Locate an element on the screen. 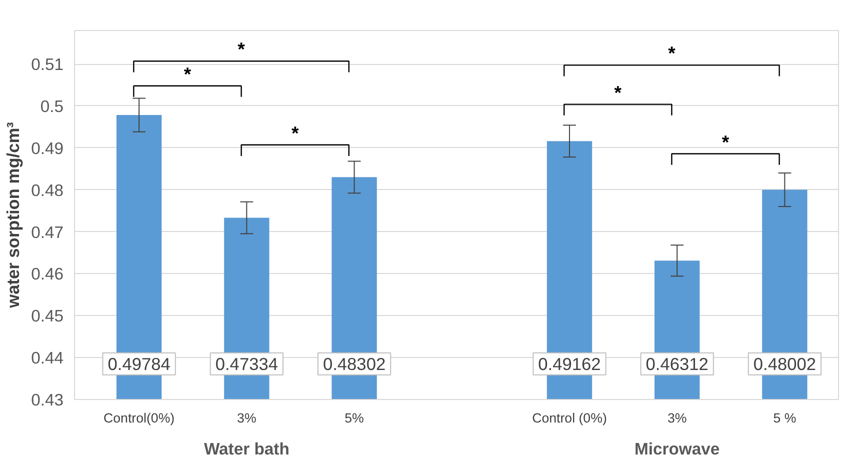 This screenshot has width=843, height=461. y-tick-label: 0.43 is located at coordinates (47, 400).